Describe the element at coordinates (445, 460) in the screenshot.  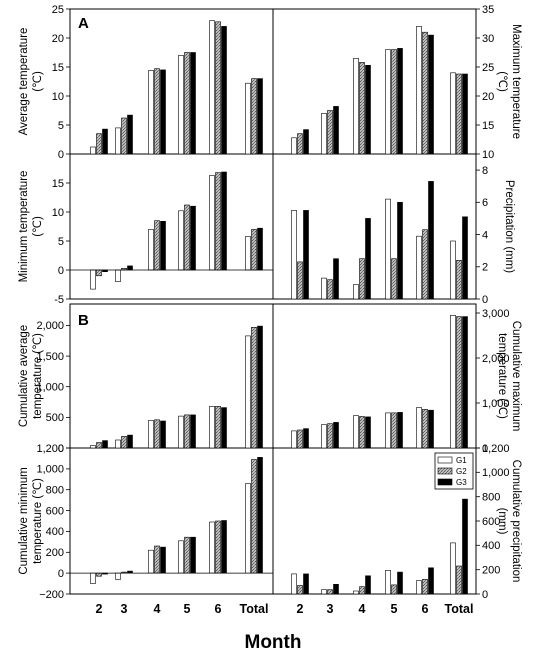
I see `legend-swatch-g1` at that location.